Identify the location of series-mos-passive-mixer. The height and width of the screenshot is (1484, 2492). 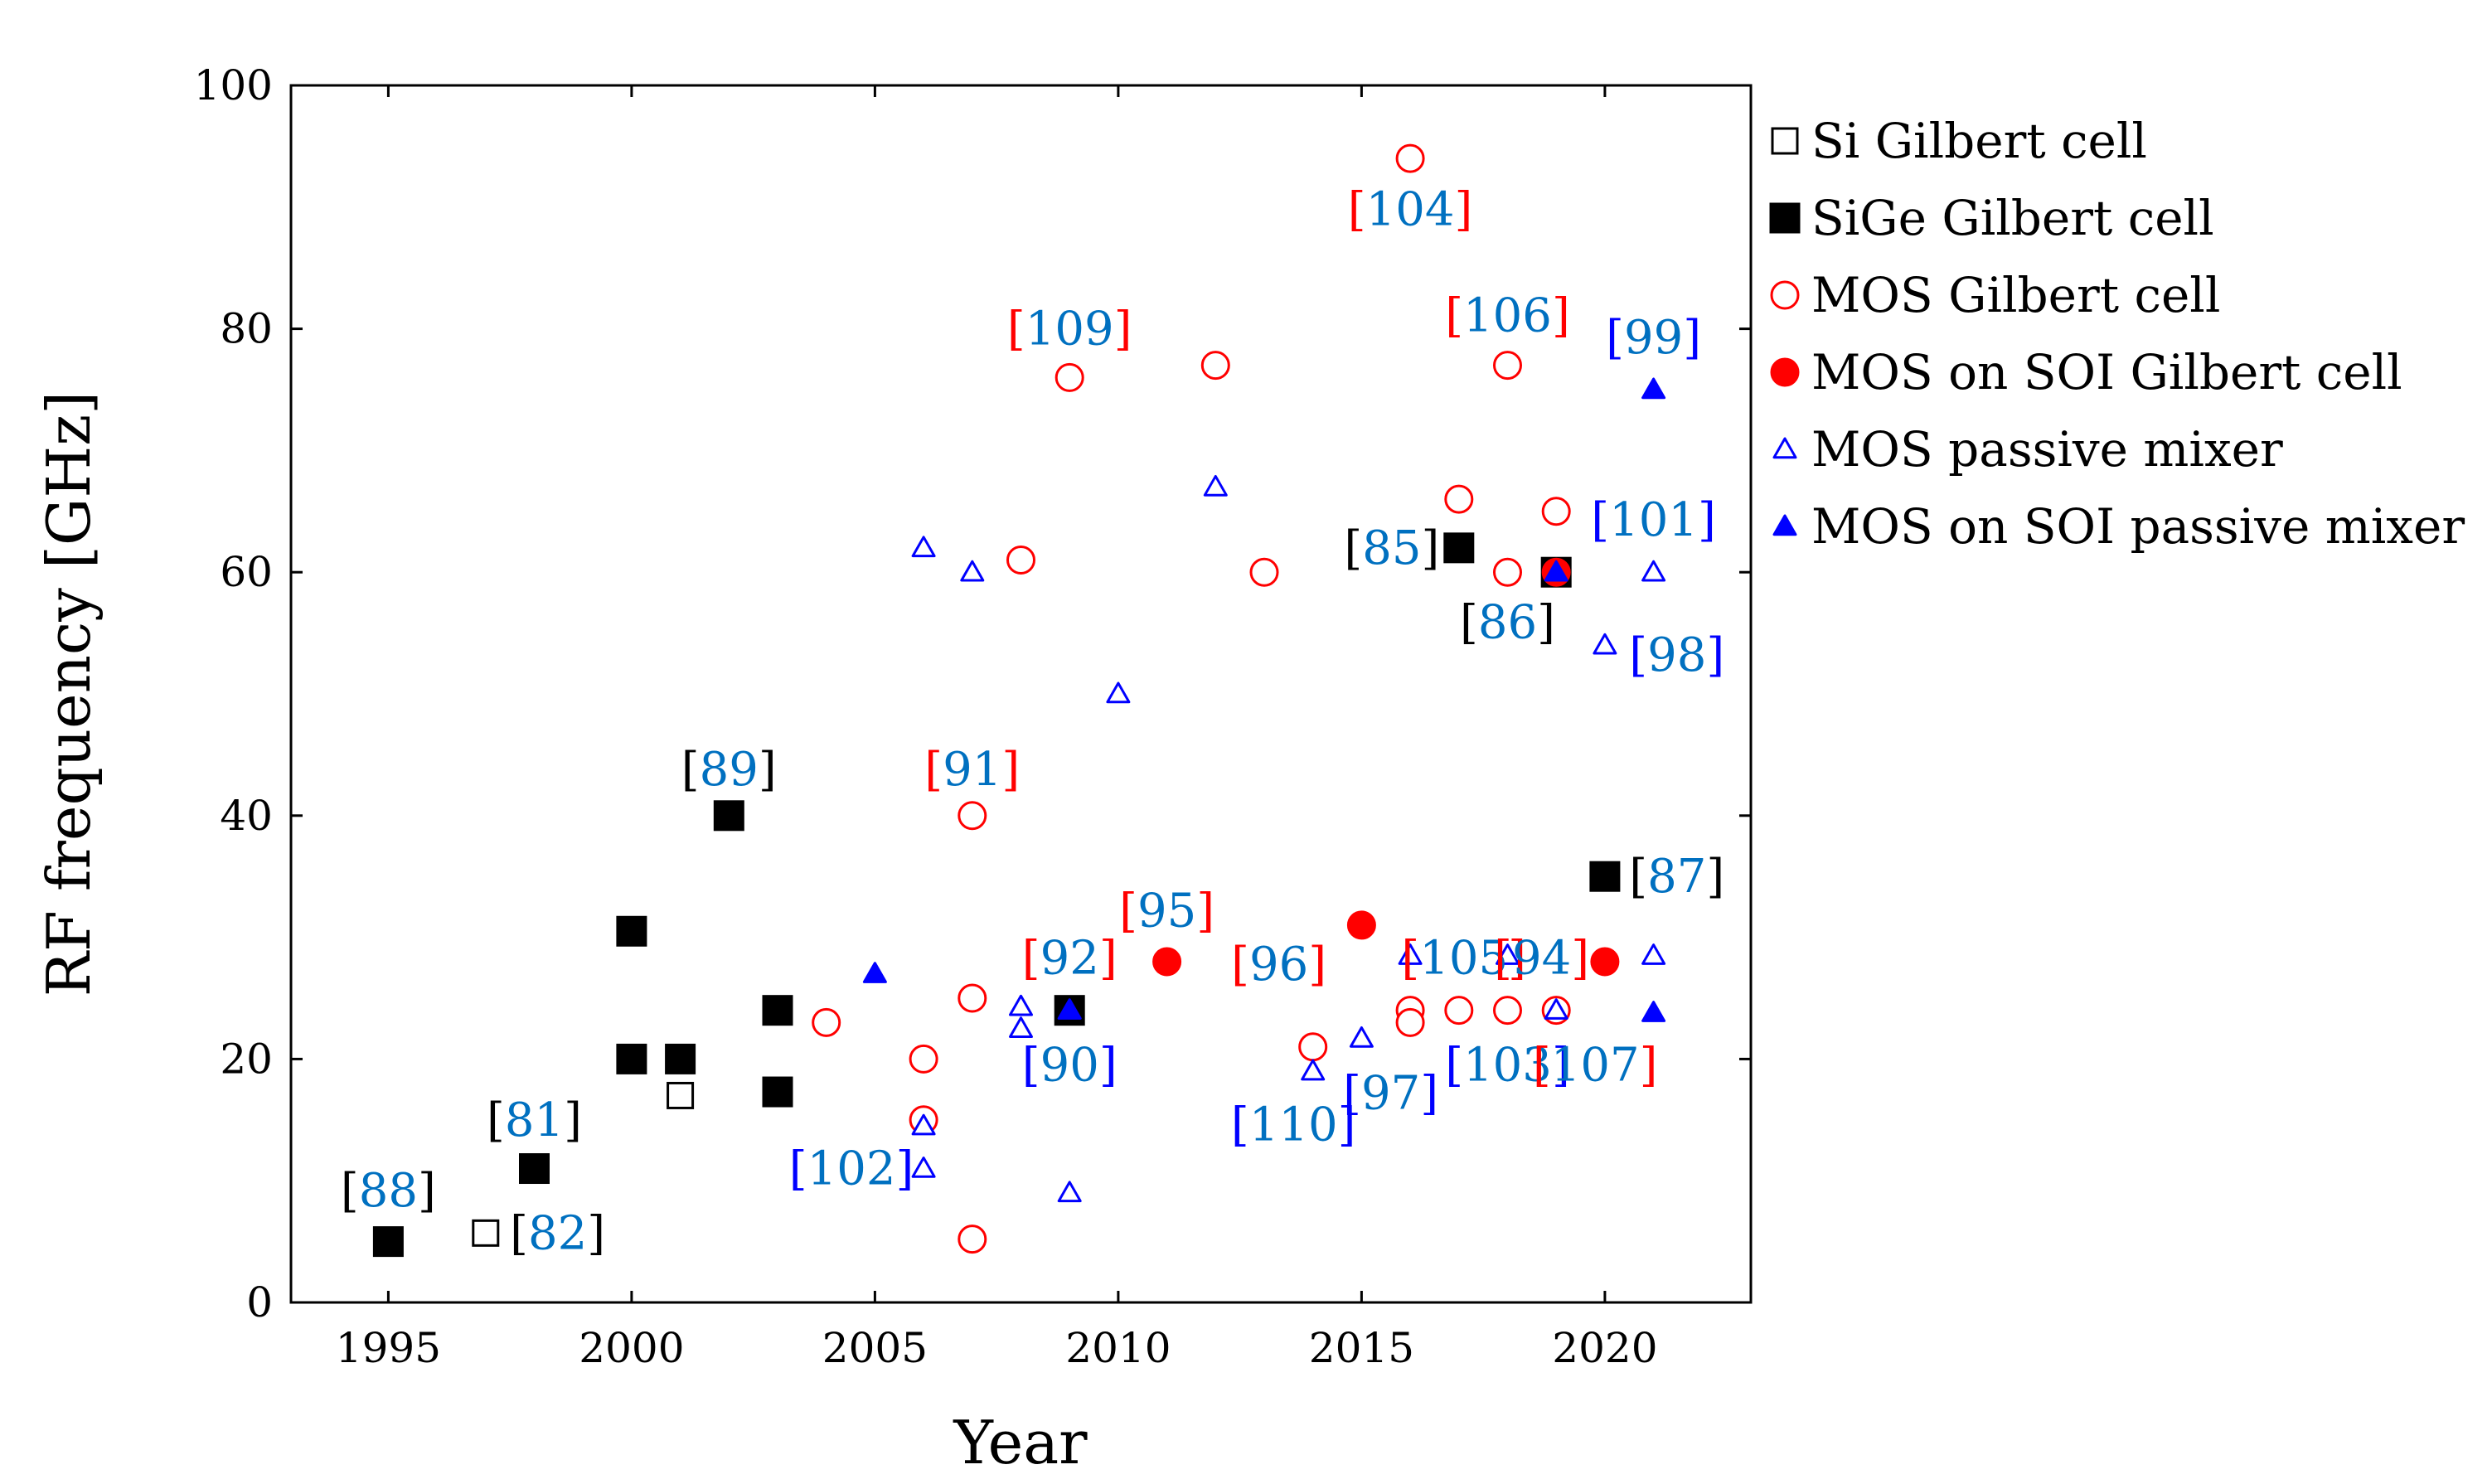
(1289, 839).